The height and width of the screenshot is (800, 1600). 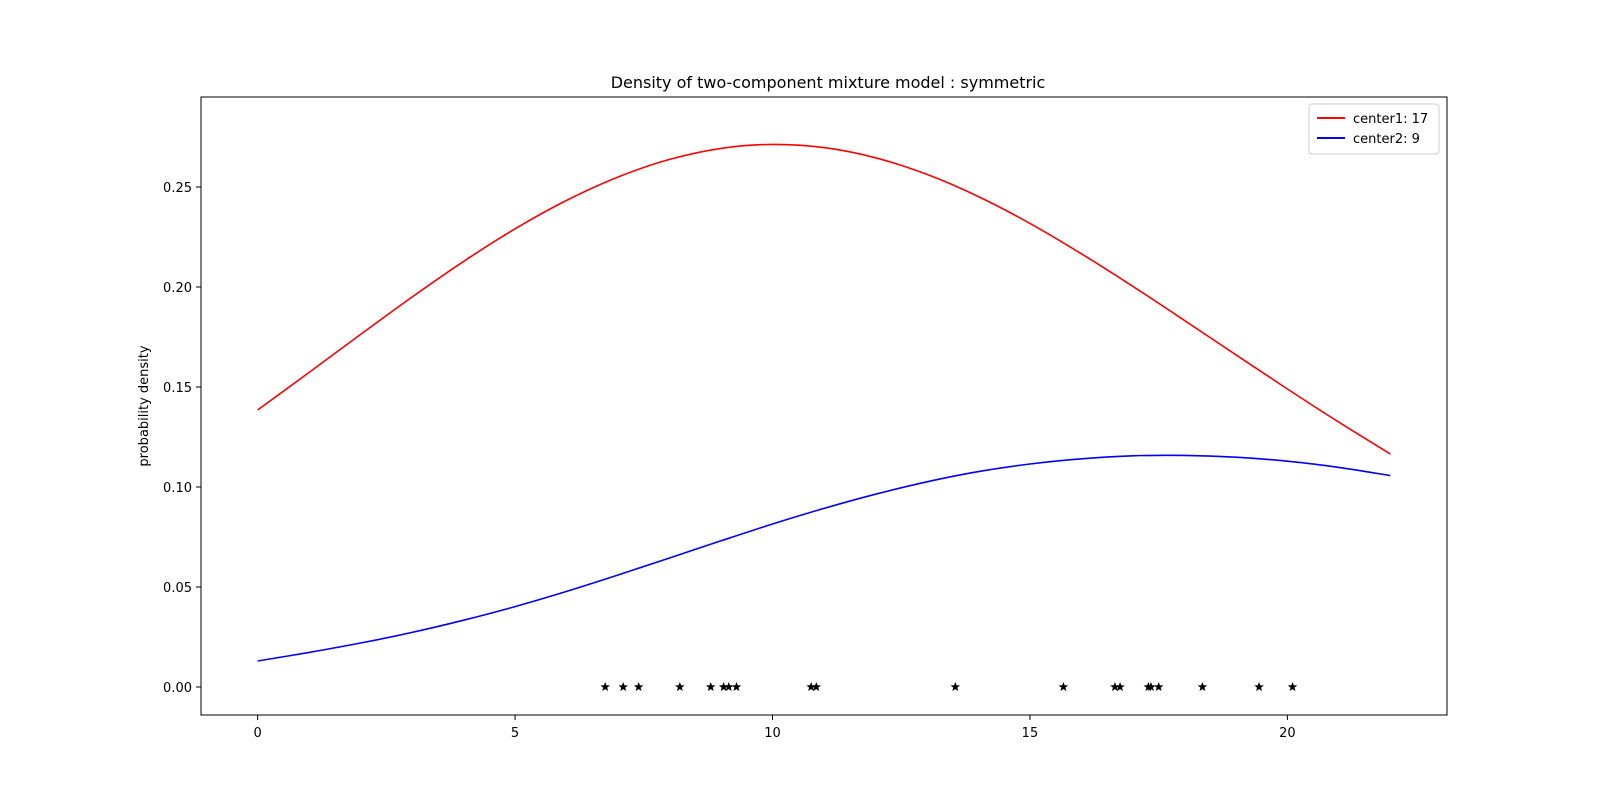 What do you see at coordinates (1386, 139) in the screenshot?
I see `legend-label: center2: 9` at bounding box center [1386, 139].